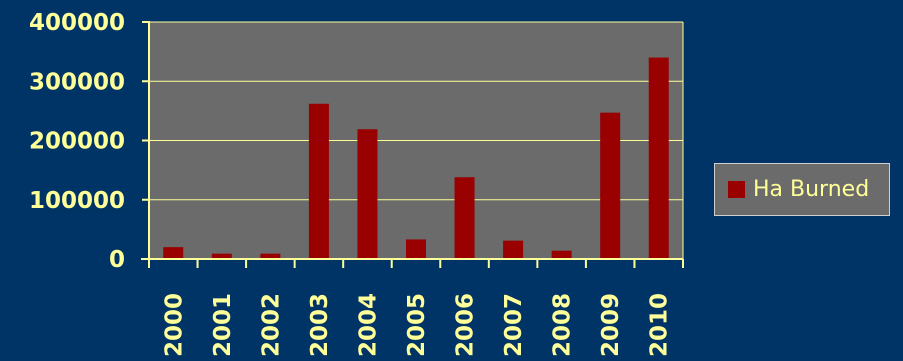  What do you see at coordinates (77, 82) in the screenshot?
I see `y-tick-label-300000: 300000` at bounding box center [77, 82].